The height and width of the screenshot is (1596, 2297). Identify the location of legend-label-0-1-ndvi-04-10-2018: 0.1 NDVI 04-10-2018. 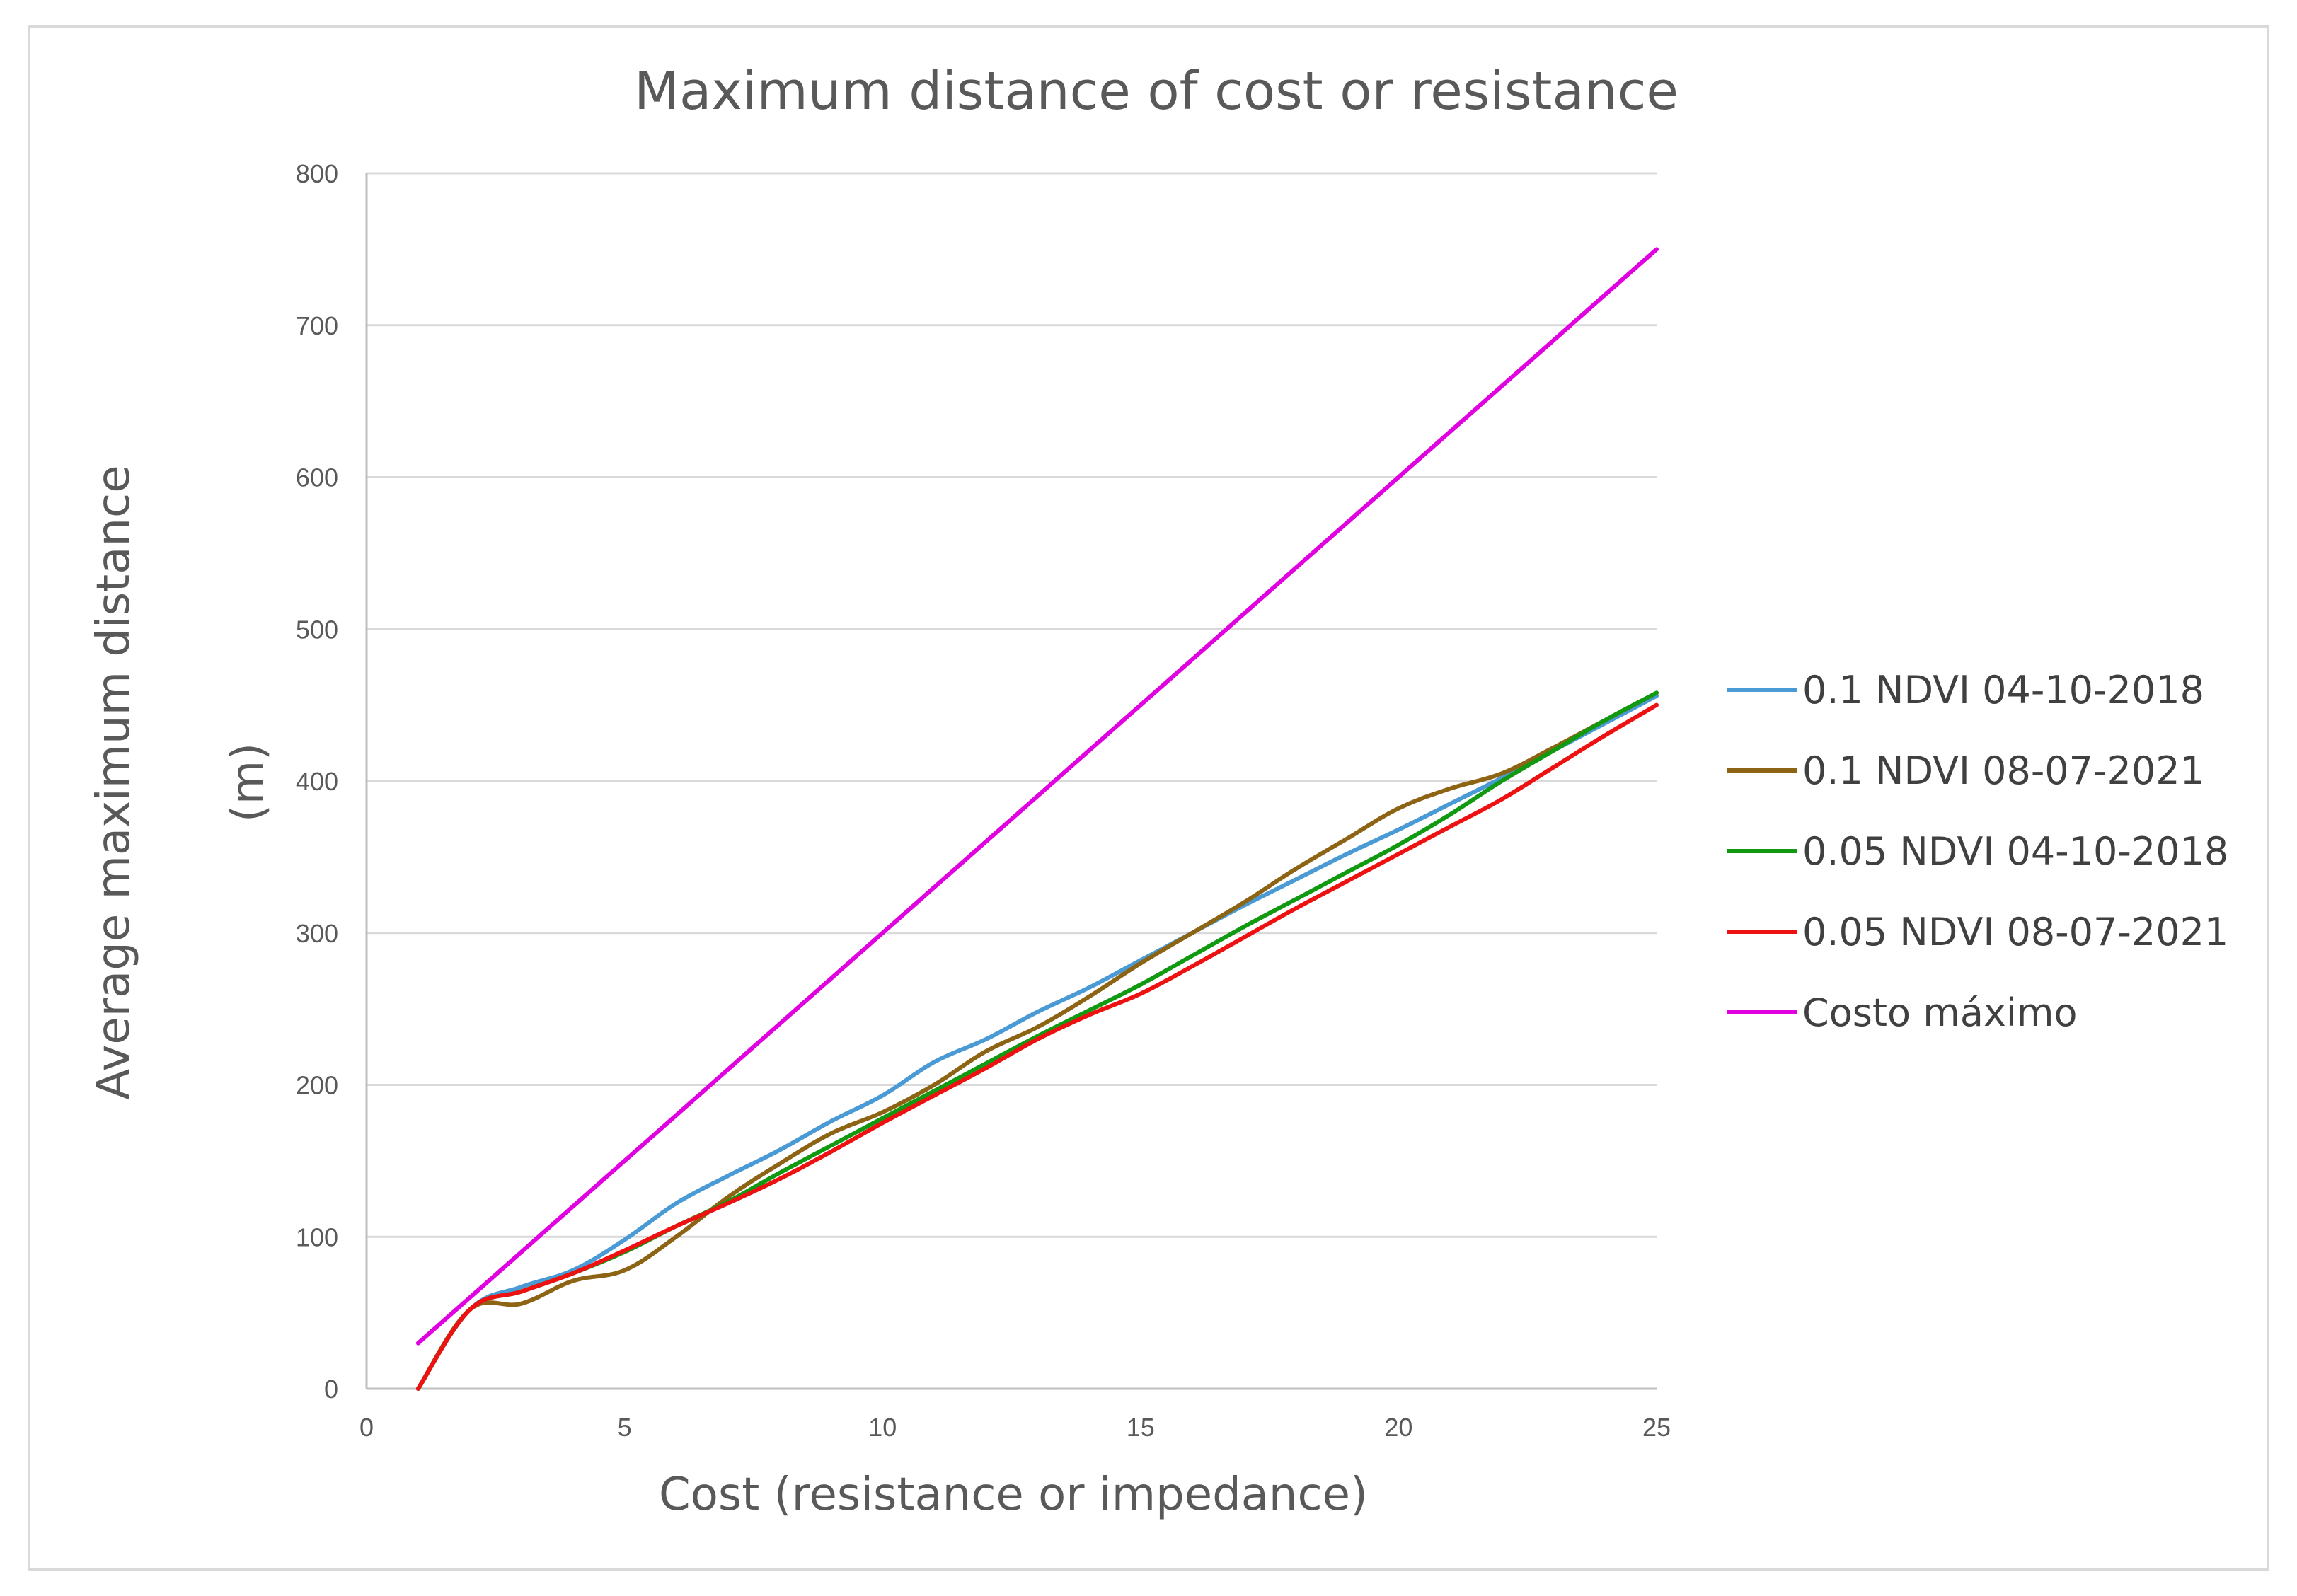
(2003, 690).